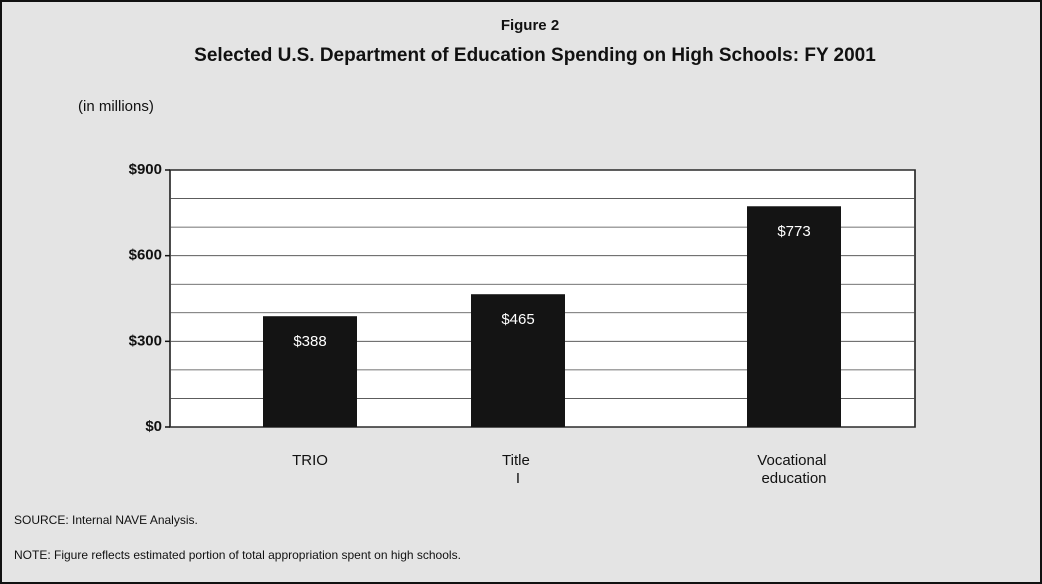 Image resolution: width=1042 pixels, height=584 pixels. Describe the element at coordinates (309, 341) in the screenshot. I see `value-label: $388` at that location.